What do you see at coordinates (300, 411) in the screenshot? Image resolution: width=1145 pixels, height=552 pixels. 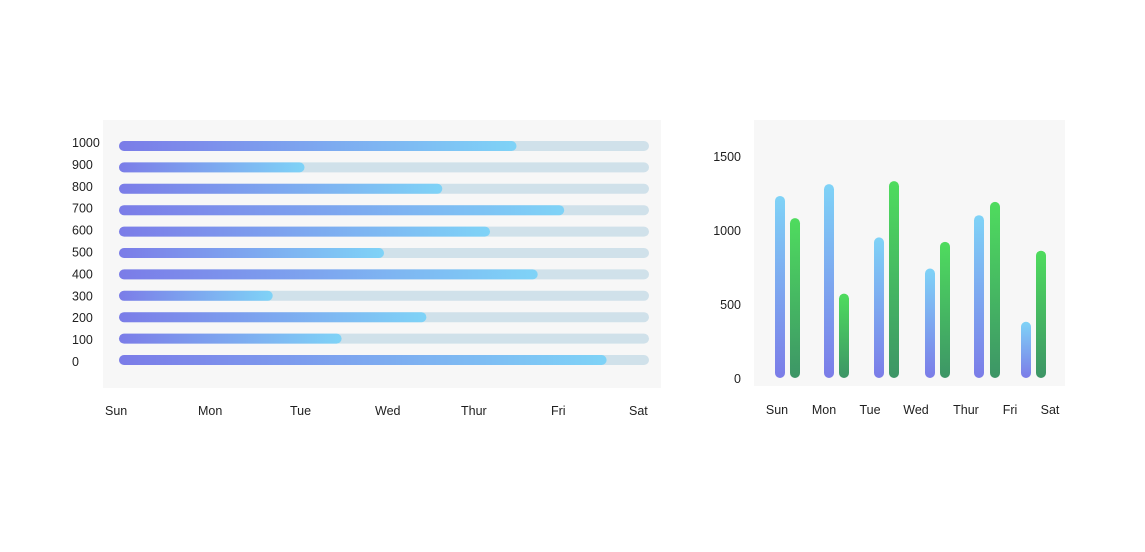 I see `left-x-tick-label: Tue` at bounding box center [300, 411].